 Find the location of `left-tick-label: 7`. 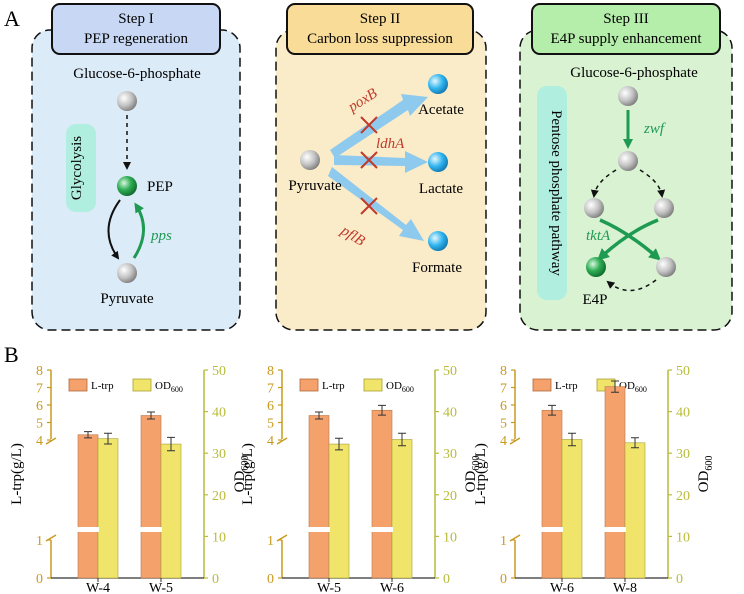

left-tick-label: 7 is located at coordinates (270, 389).